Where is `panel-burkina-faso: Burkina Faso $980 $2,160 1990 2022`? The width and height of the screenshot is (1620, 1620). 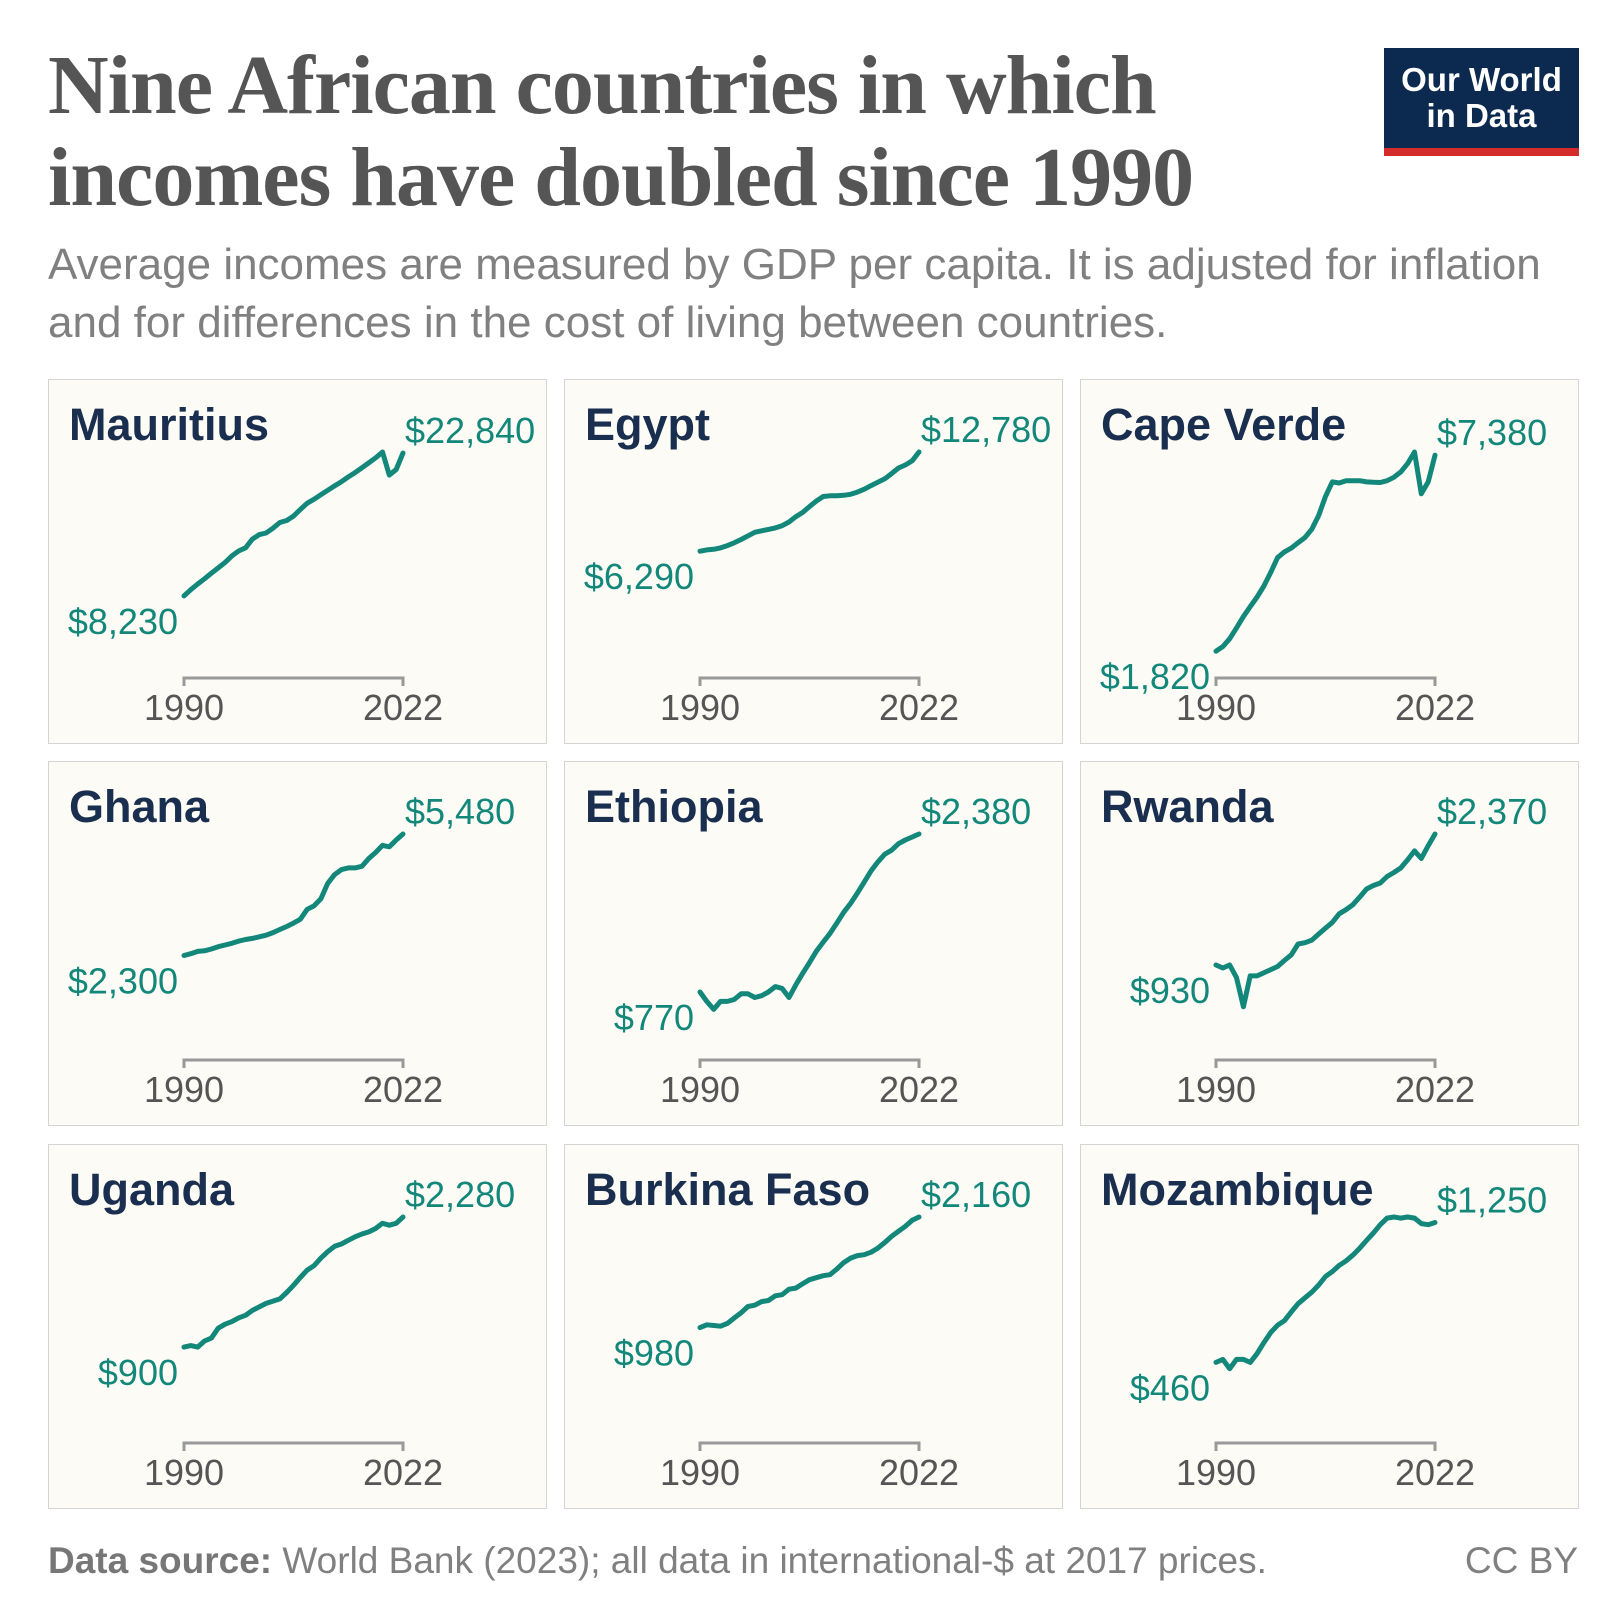 panel-burkina-faso: Burkina Faso $980 $2,160 1990 2022 is located at coordinates (813, 1326).